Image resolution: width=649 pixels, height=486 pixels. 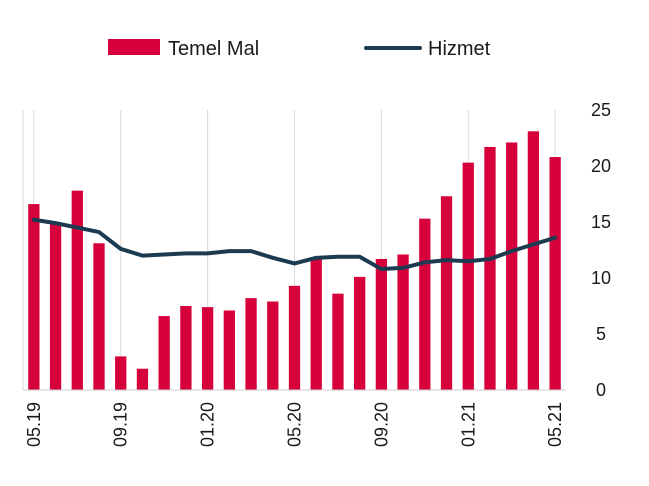 I want to click on x-tick-label-05.20: 05.20, so click(x=295, y=424).